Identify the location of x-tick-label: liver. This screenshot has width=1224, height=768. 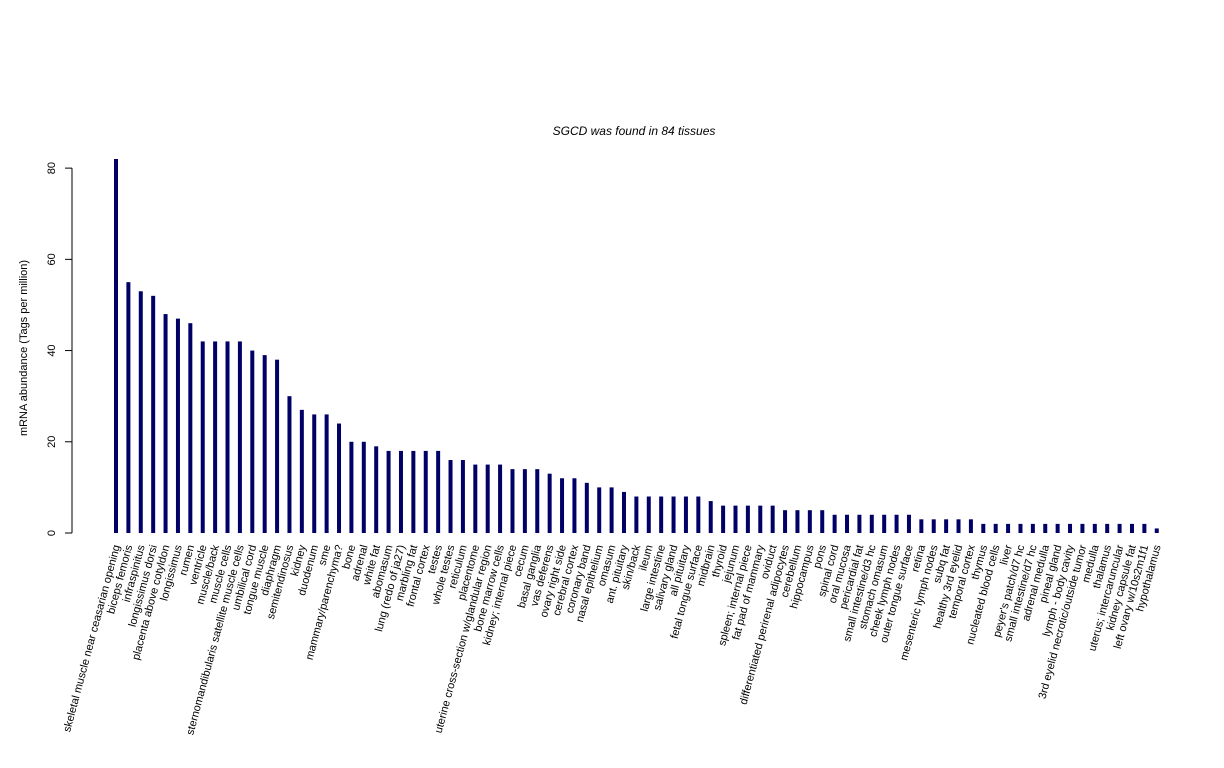
(1006, 554).